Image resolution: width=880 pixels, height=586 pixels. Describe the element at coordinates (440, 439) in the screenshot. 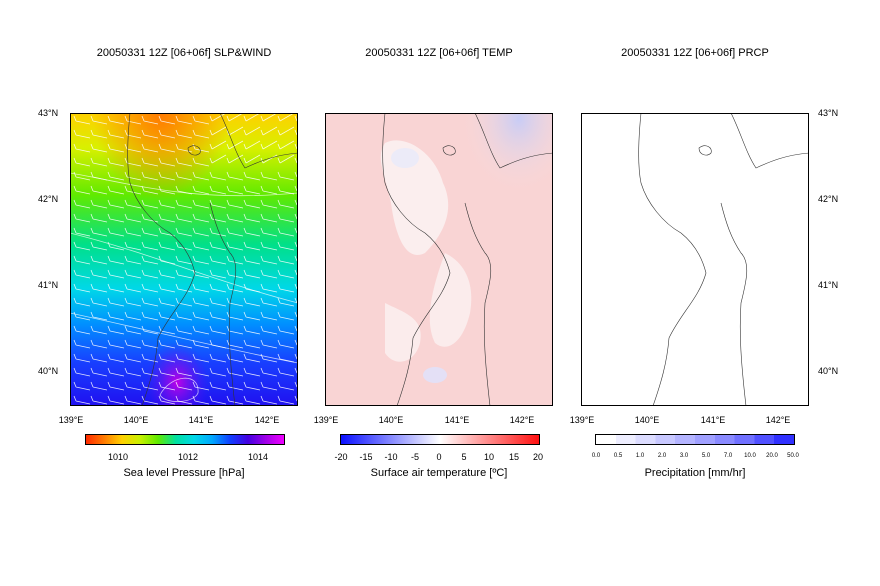

I see `temp-colorbar` at that location.